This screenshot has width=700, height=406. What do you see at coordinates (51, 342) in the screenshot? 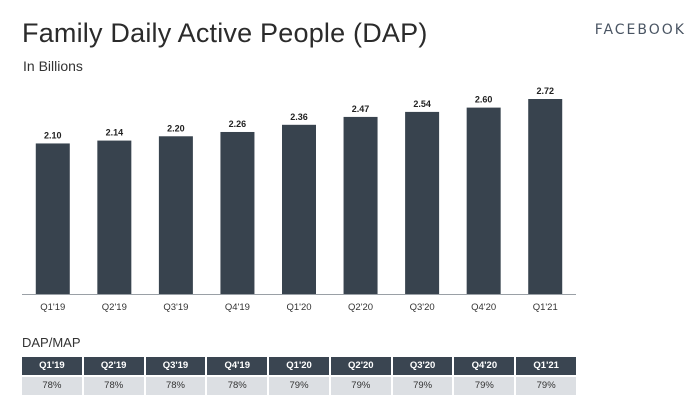
I see `table-title: DAP/MAP` at bounding box center [51, 342].